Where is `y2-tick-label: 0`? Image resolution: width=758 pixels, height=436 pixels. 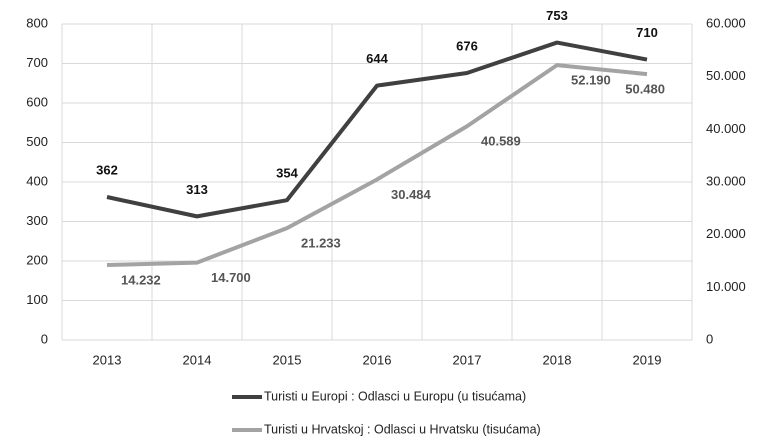 y2-tick-label: 0 is located at coordinates (709, 338).